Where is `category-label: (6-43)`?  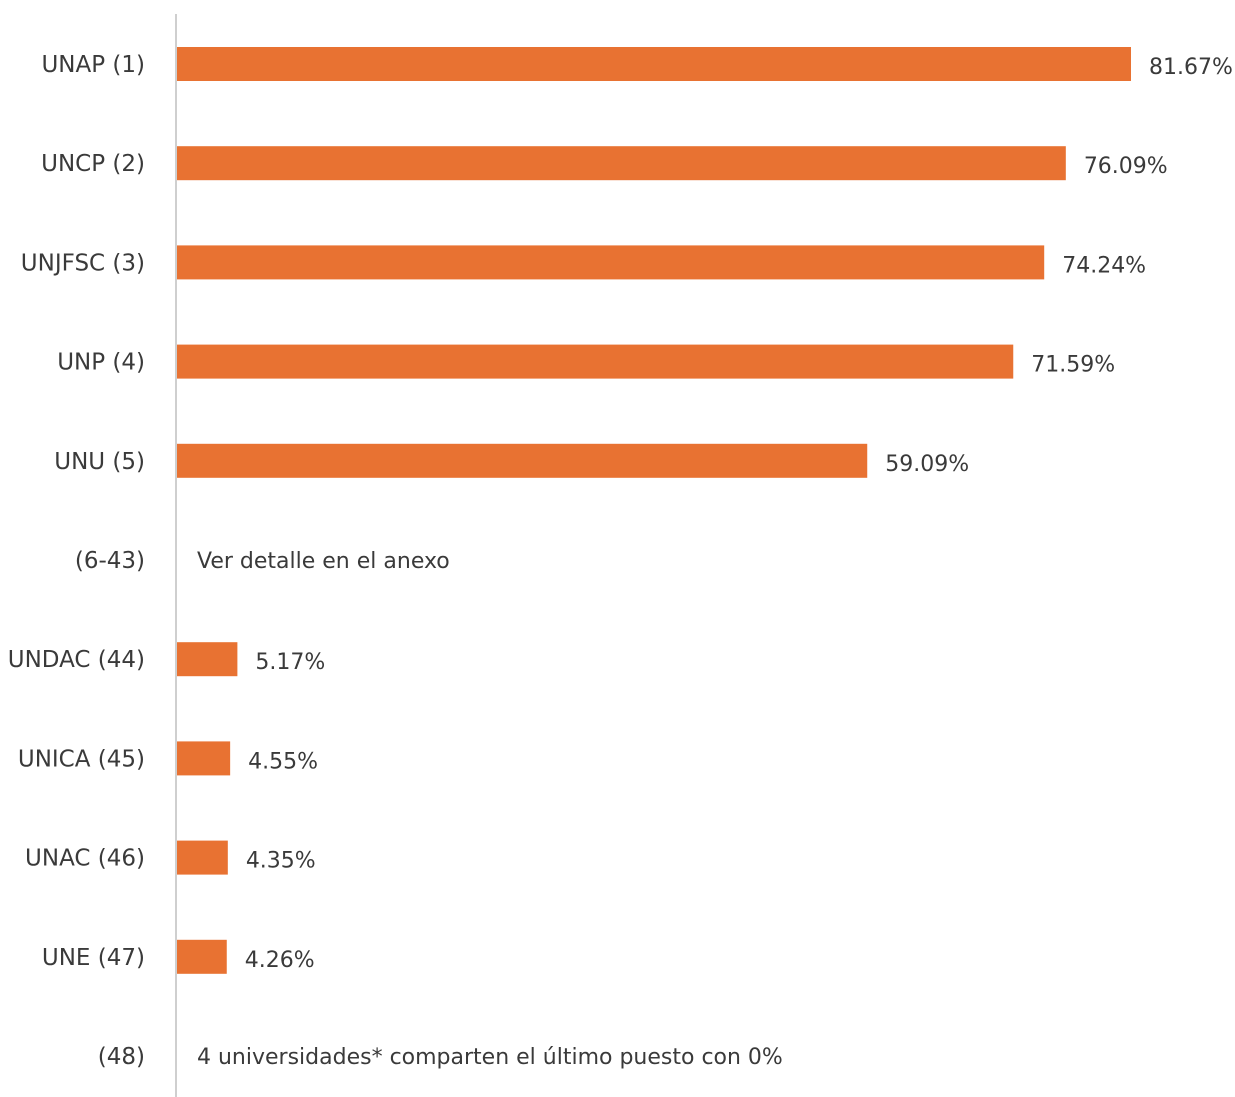 category-label: (6-43) is located at coordinates (110, 561).